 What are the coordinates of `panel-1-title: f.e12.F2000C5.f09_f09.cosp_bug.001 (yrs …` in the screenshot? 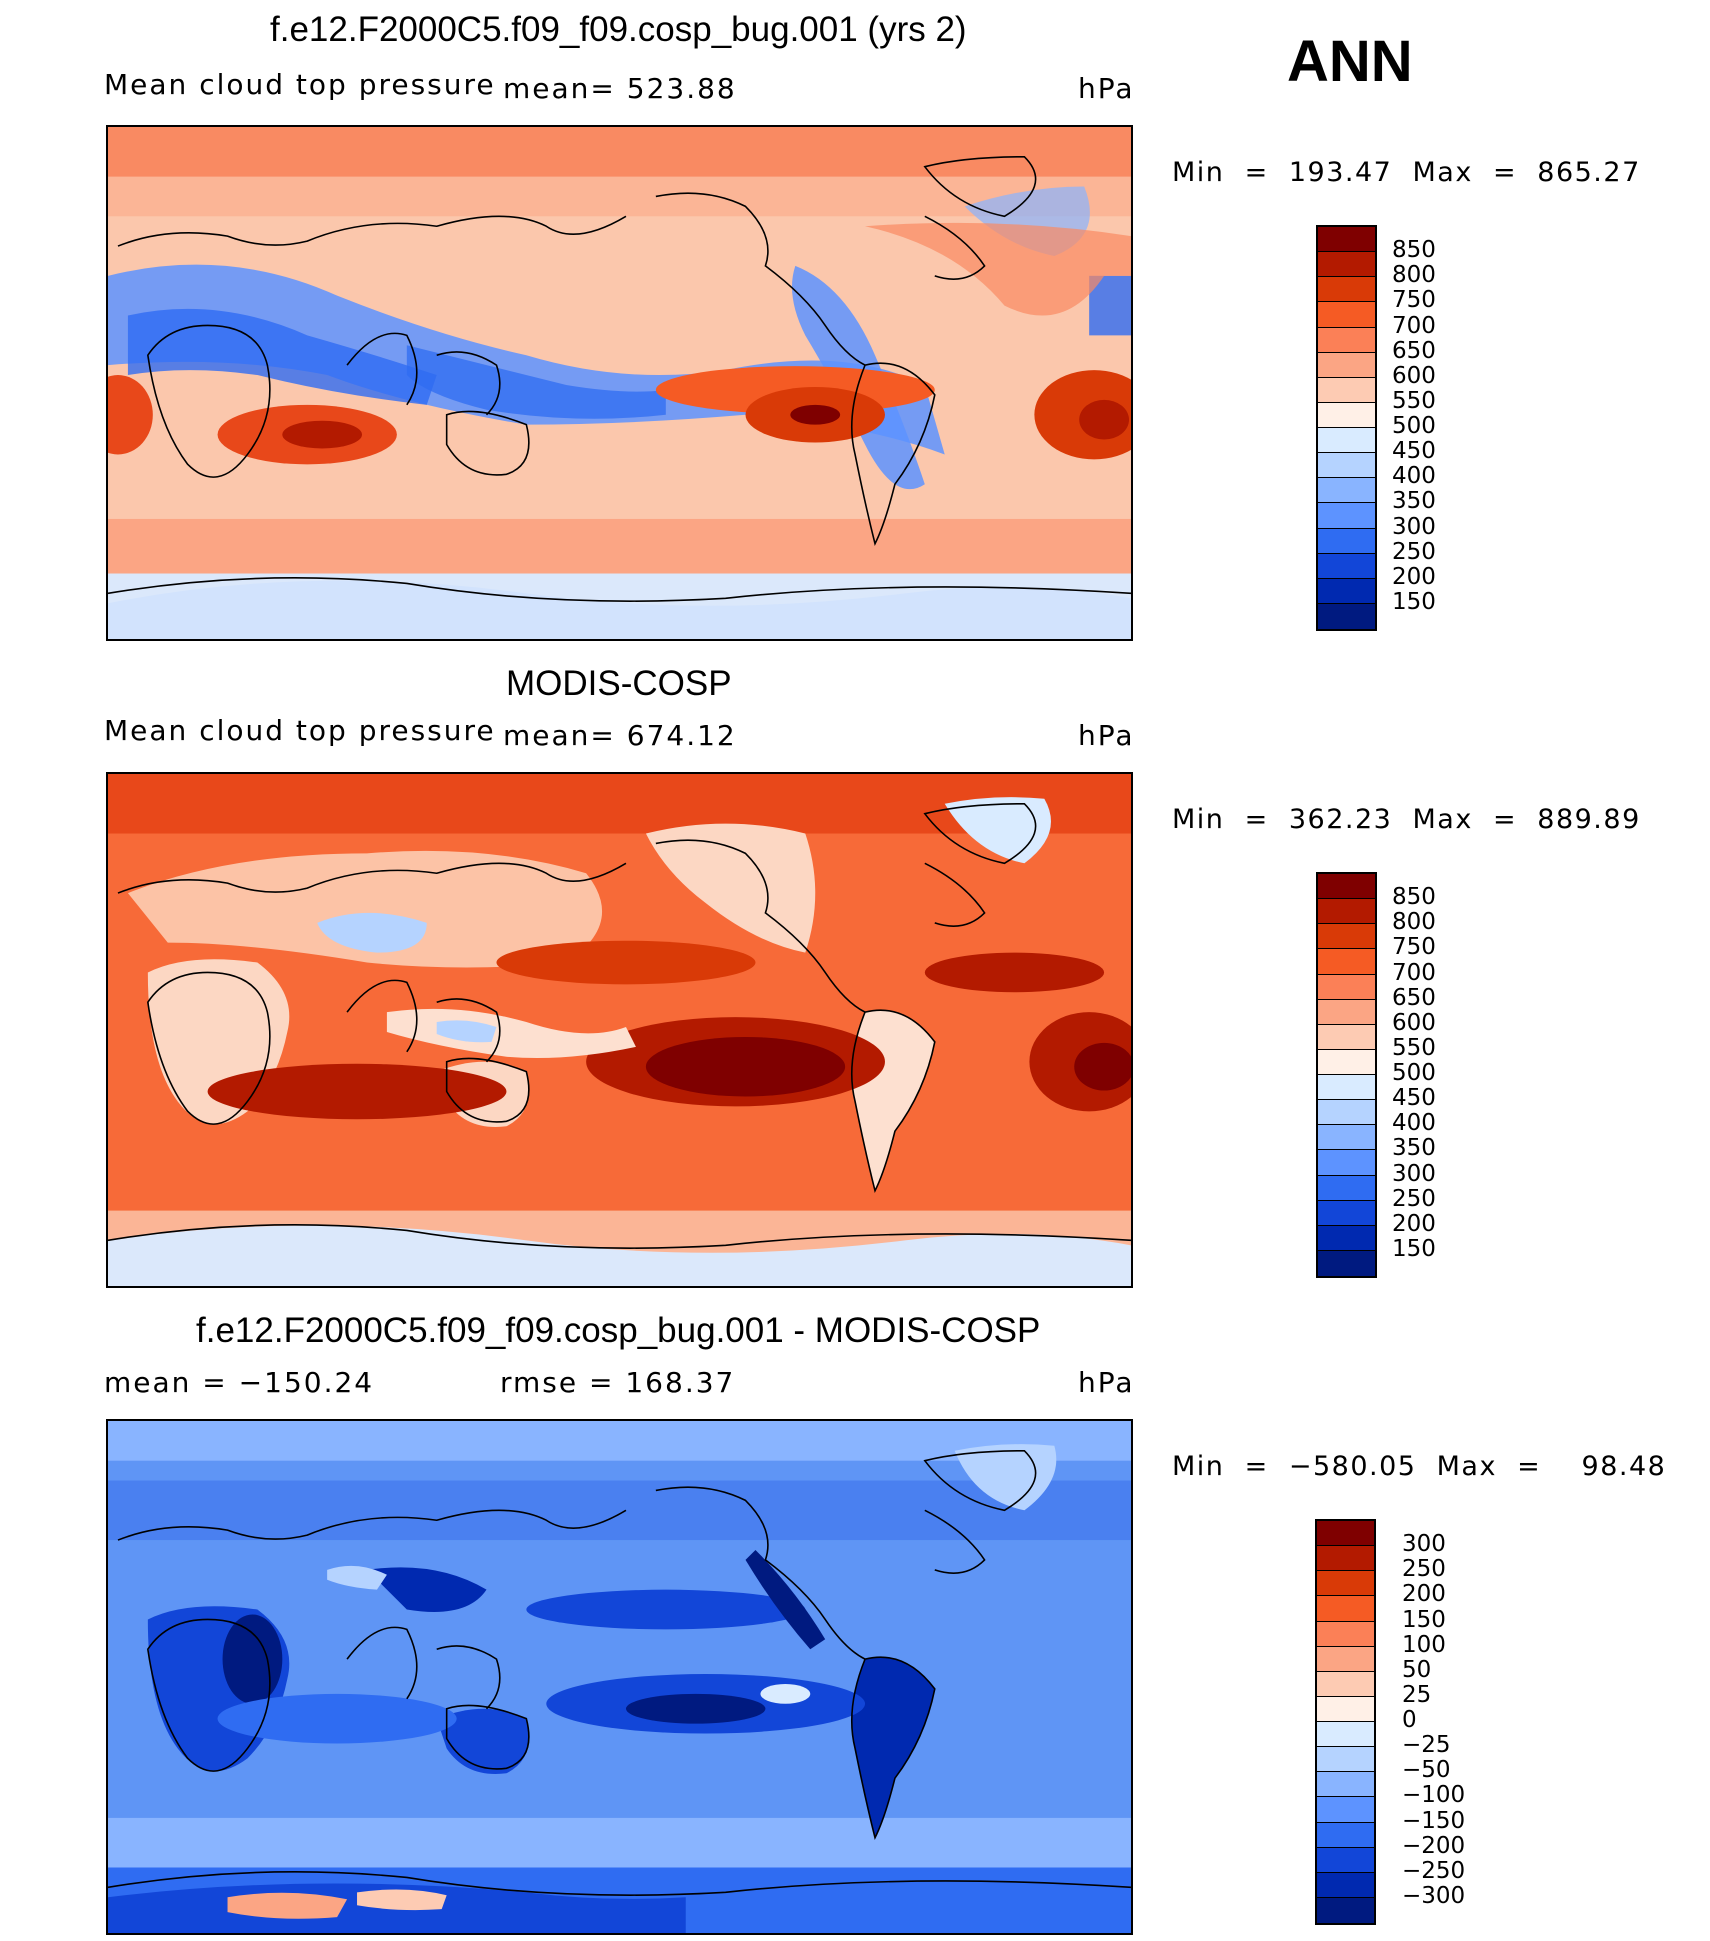 It's located at (618, 29).